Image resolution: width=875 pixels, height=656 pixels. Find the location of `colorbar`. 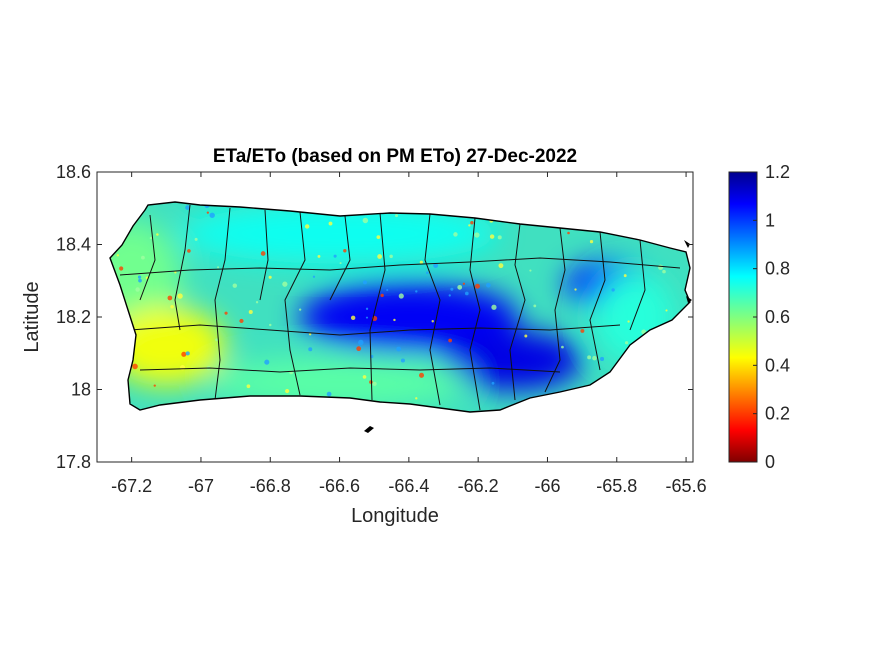

colorbar is located at coordinates (743, 317).